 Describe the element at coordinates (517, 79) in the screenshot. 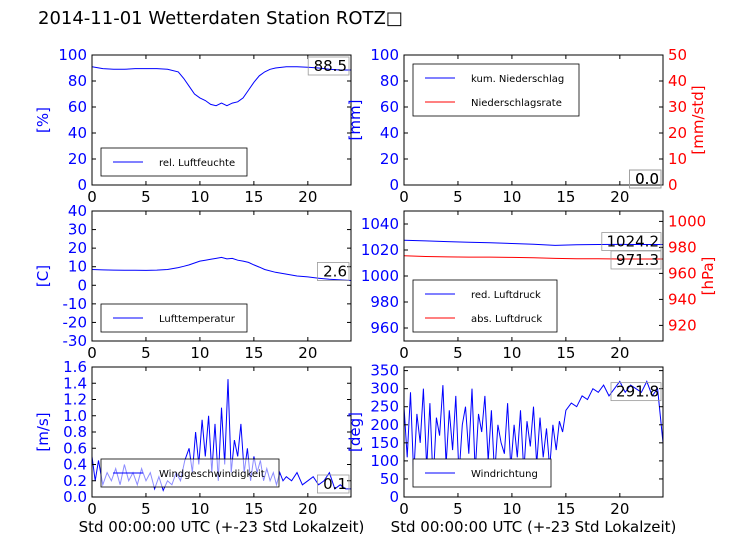

I see `legend-label: kum. Niederschlag` at that location.